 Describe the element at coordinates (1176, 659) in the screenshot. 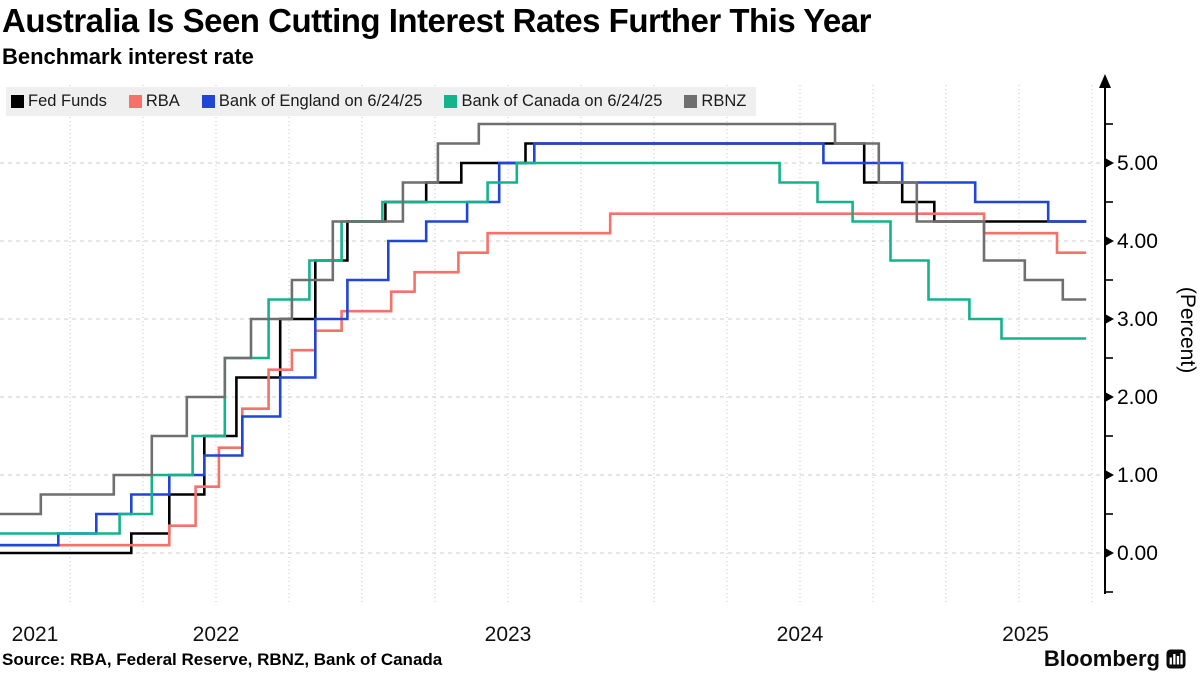

I see `bloomberg-media-icon` at that location.